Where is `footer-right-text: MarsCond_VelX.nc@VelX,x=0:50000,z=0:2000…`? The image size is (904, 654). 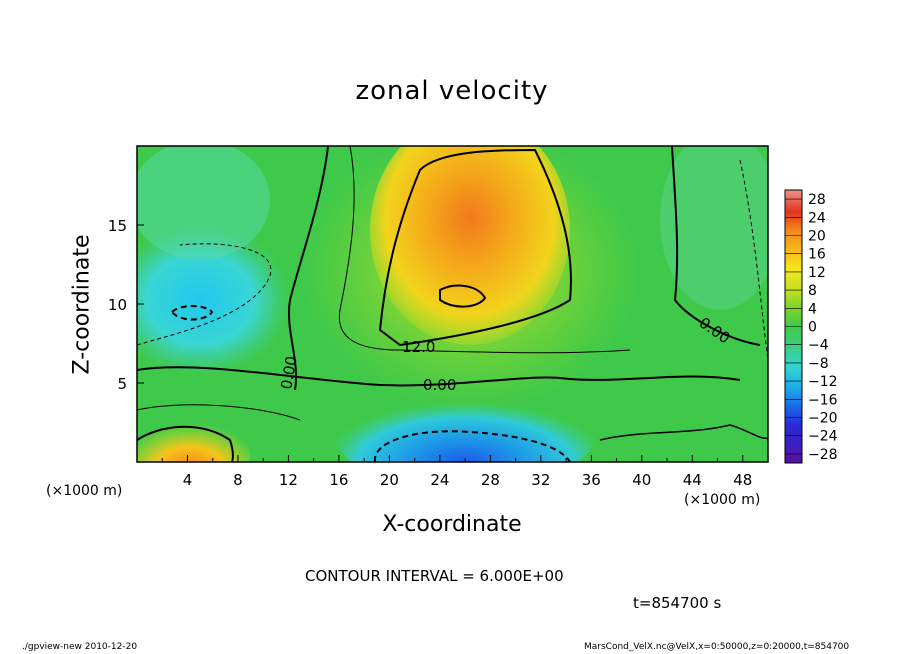 footer-right-text: MarsCond_VelX.nc@VelX,x=0:50000,z=0:2000… is located at coordinates (717, 647).